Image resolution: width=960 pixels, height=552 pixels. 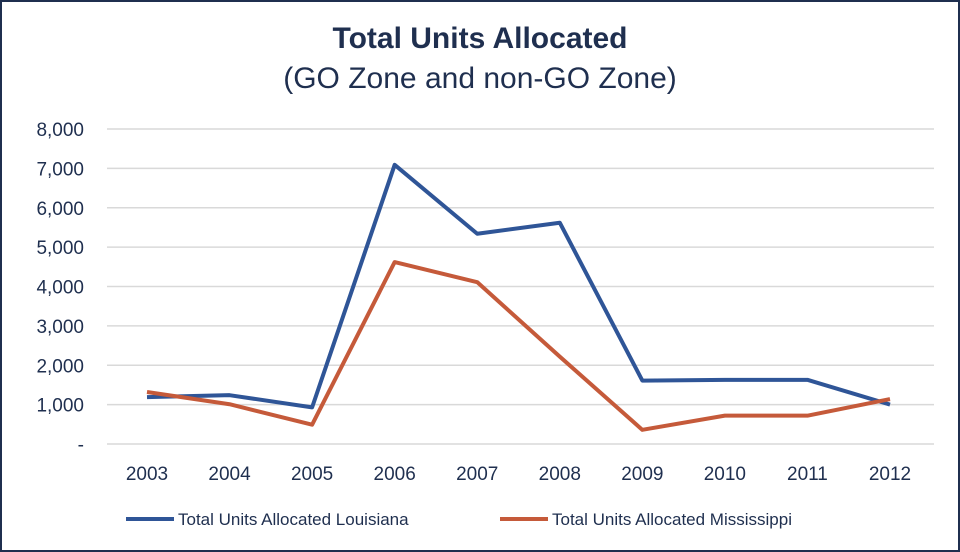 I want to click on y-tick-label: -, so click(x=81, y=445).